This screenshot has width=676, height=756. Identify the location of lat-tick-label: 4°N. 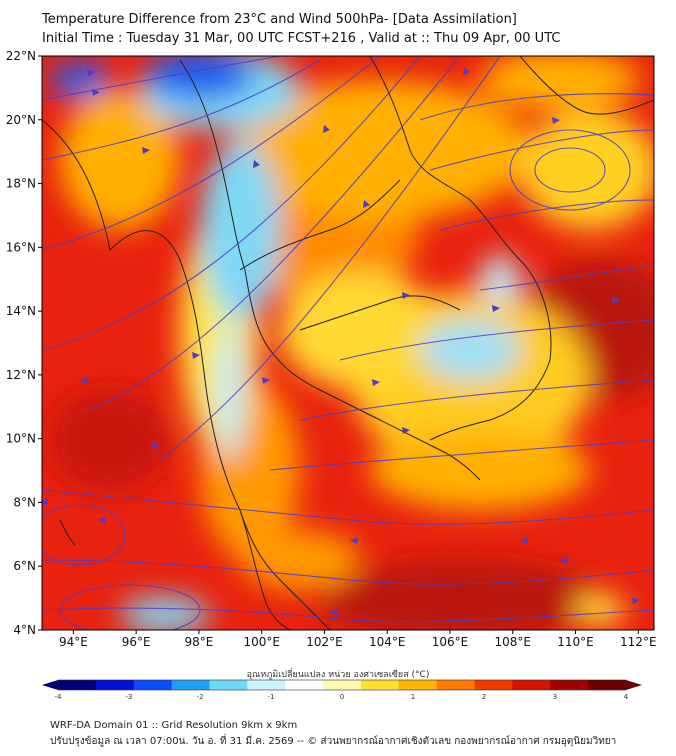
(24, 630).